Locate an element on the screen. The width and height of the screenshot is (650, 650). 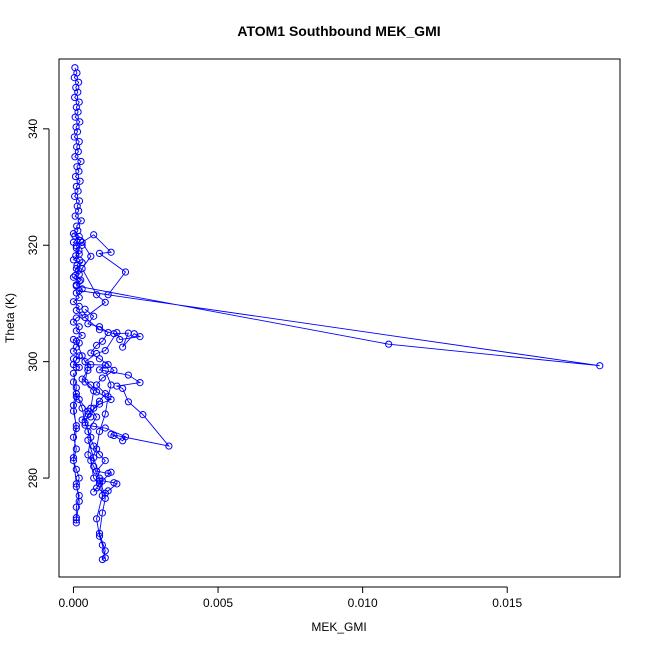
y-tick-label: 300 is located at coordinates (33, 361).